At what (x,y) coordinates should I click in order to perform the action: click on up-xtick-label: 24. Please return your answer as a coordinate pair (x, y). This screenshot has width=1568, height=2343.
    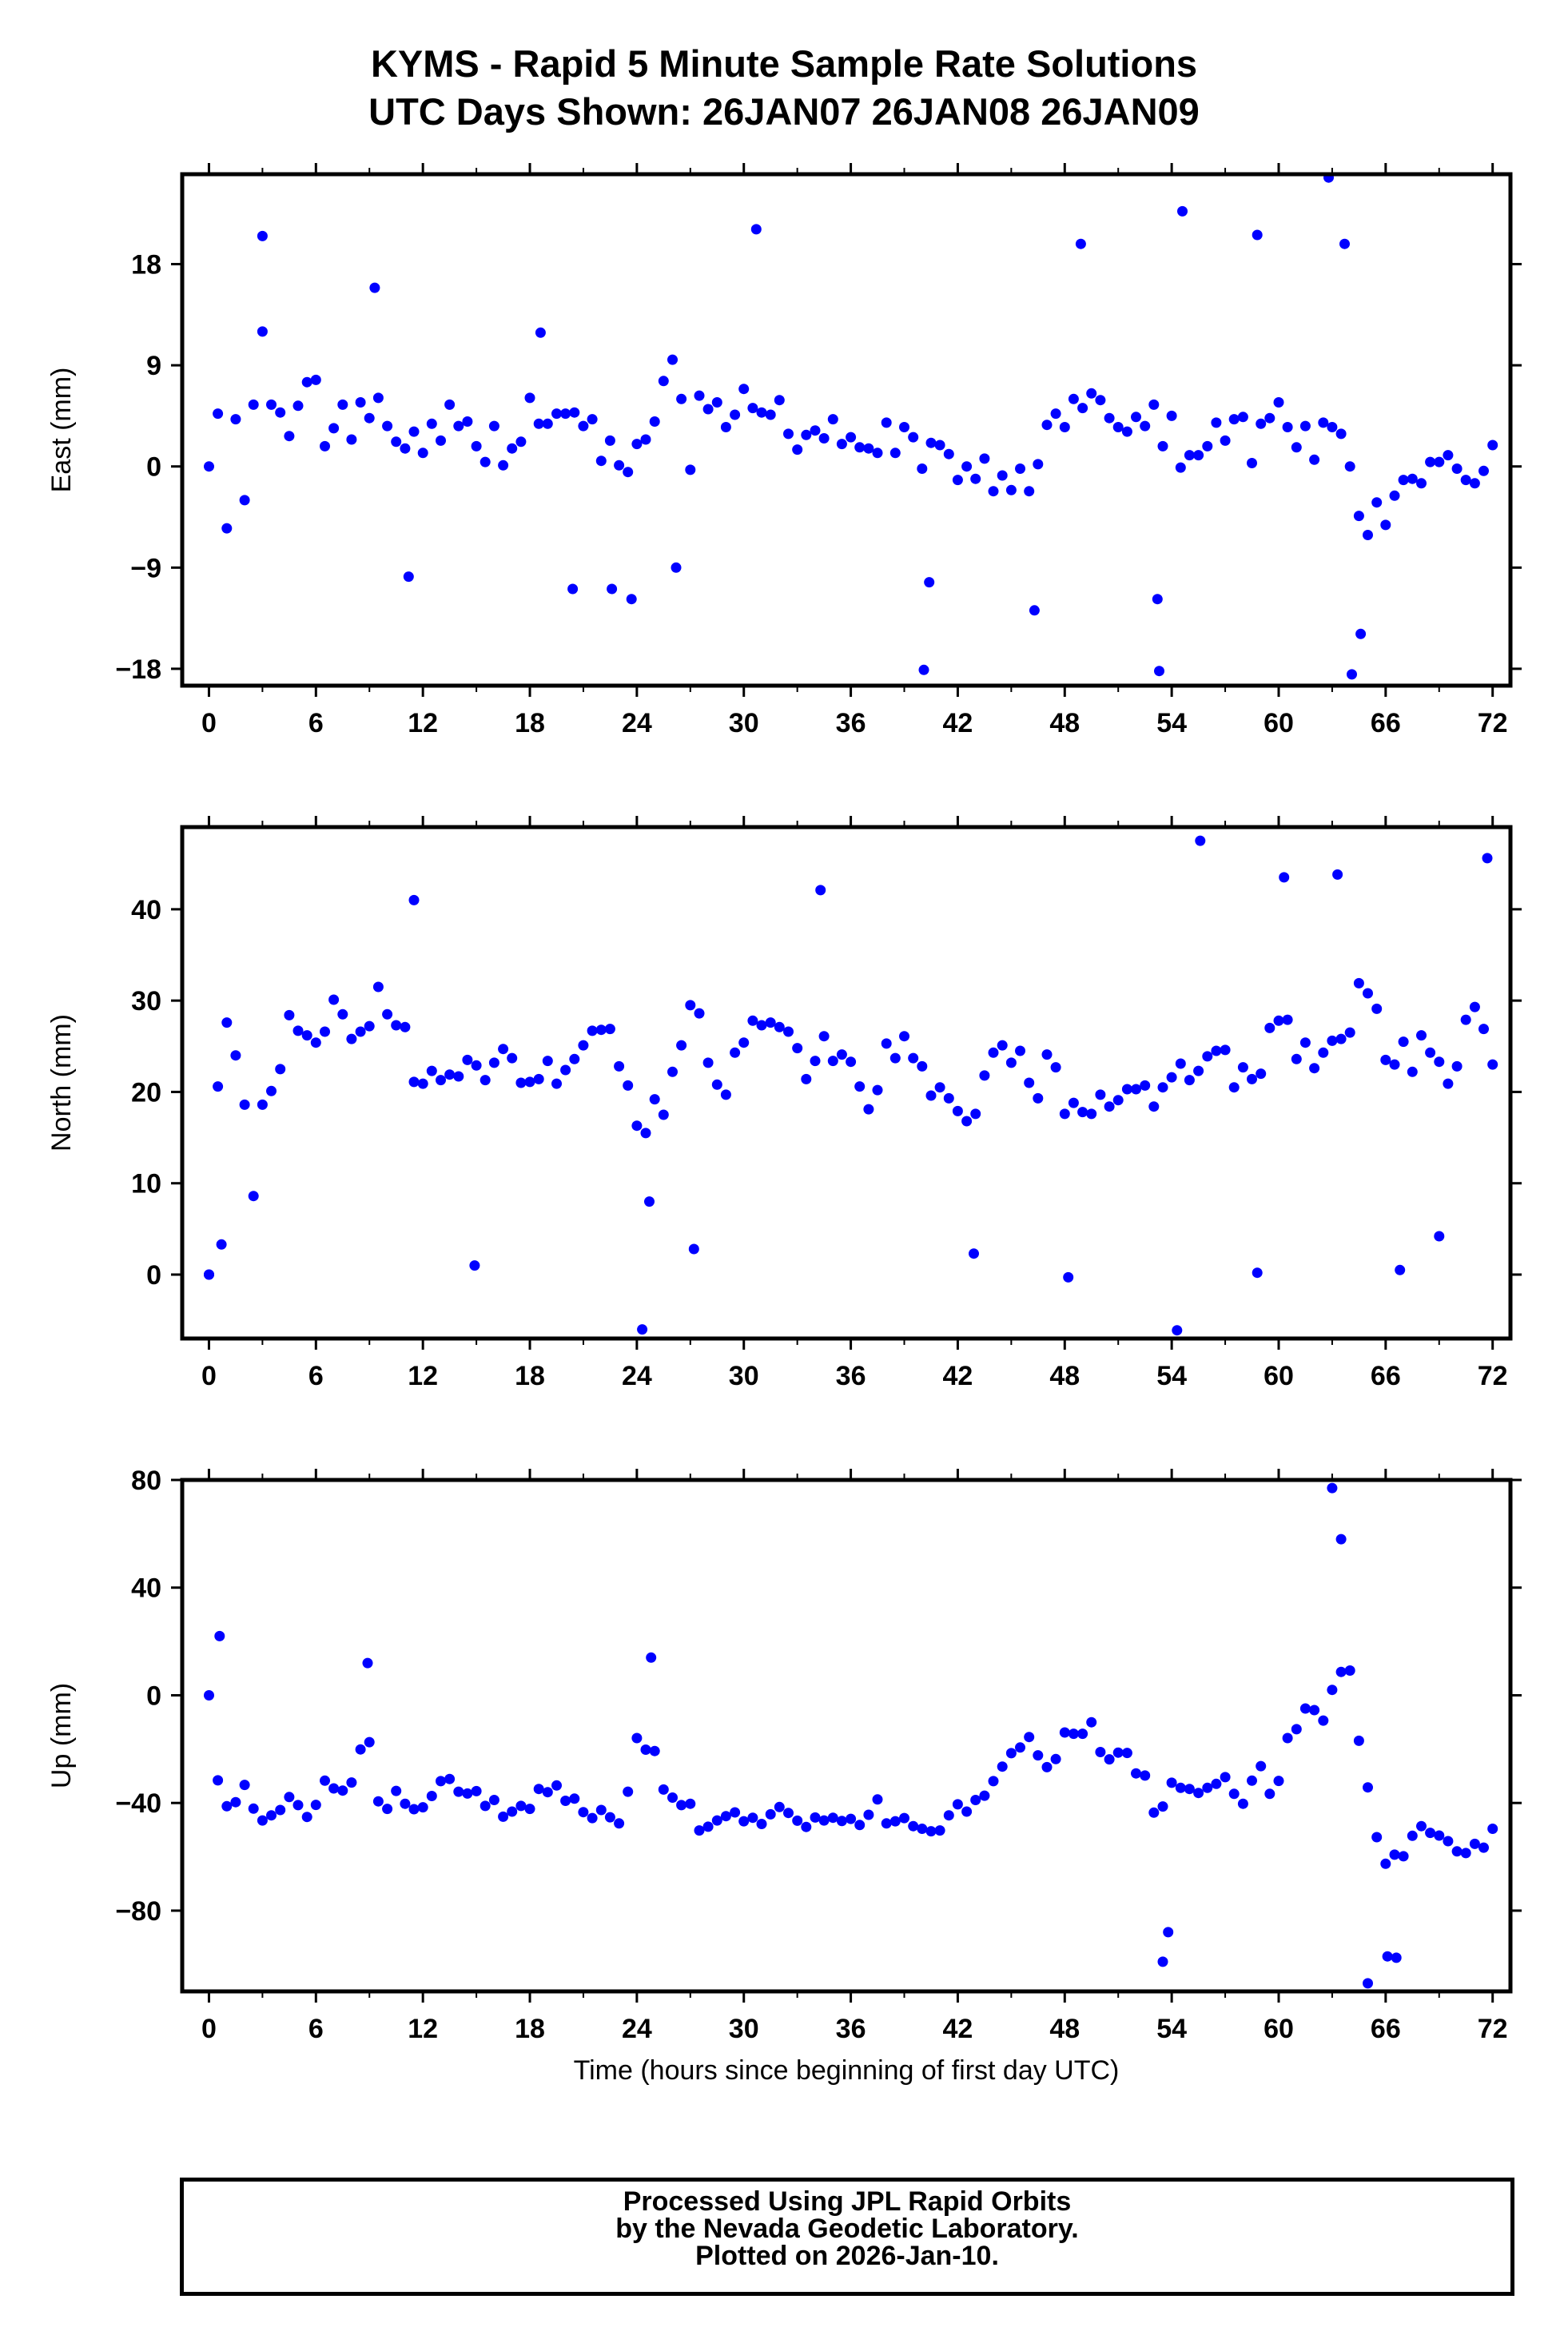
    Looking at the image, I should click on (637, 2029).